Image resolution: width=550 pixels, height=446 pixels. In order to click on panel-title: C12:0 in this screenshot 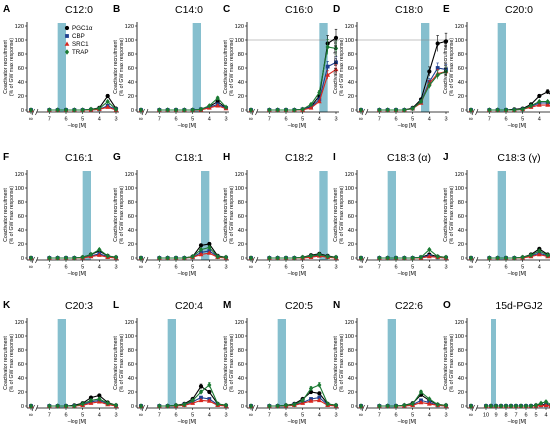, I will do `click(79, 10)`.